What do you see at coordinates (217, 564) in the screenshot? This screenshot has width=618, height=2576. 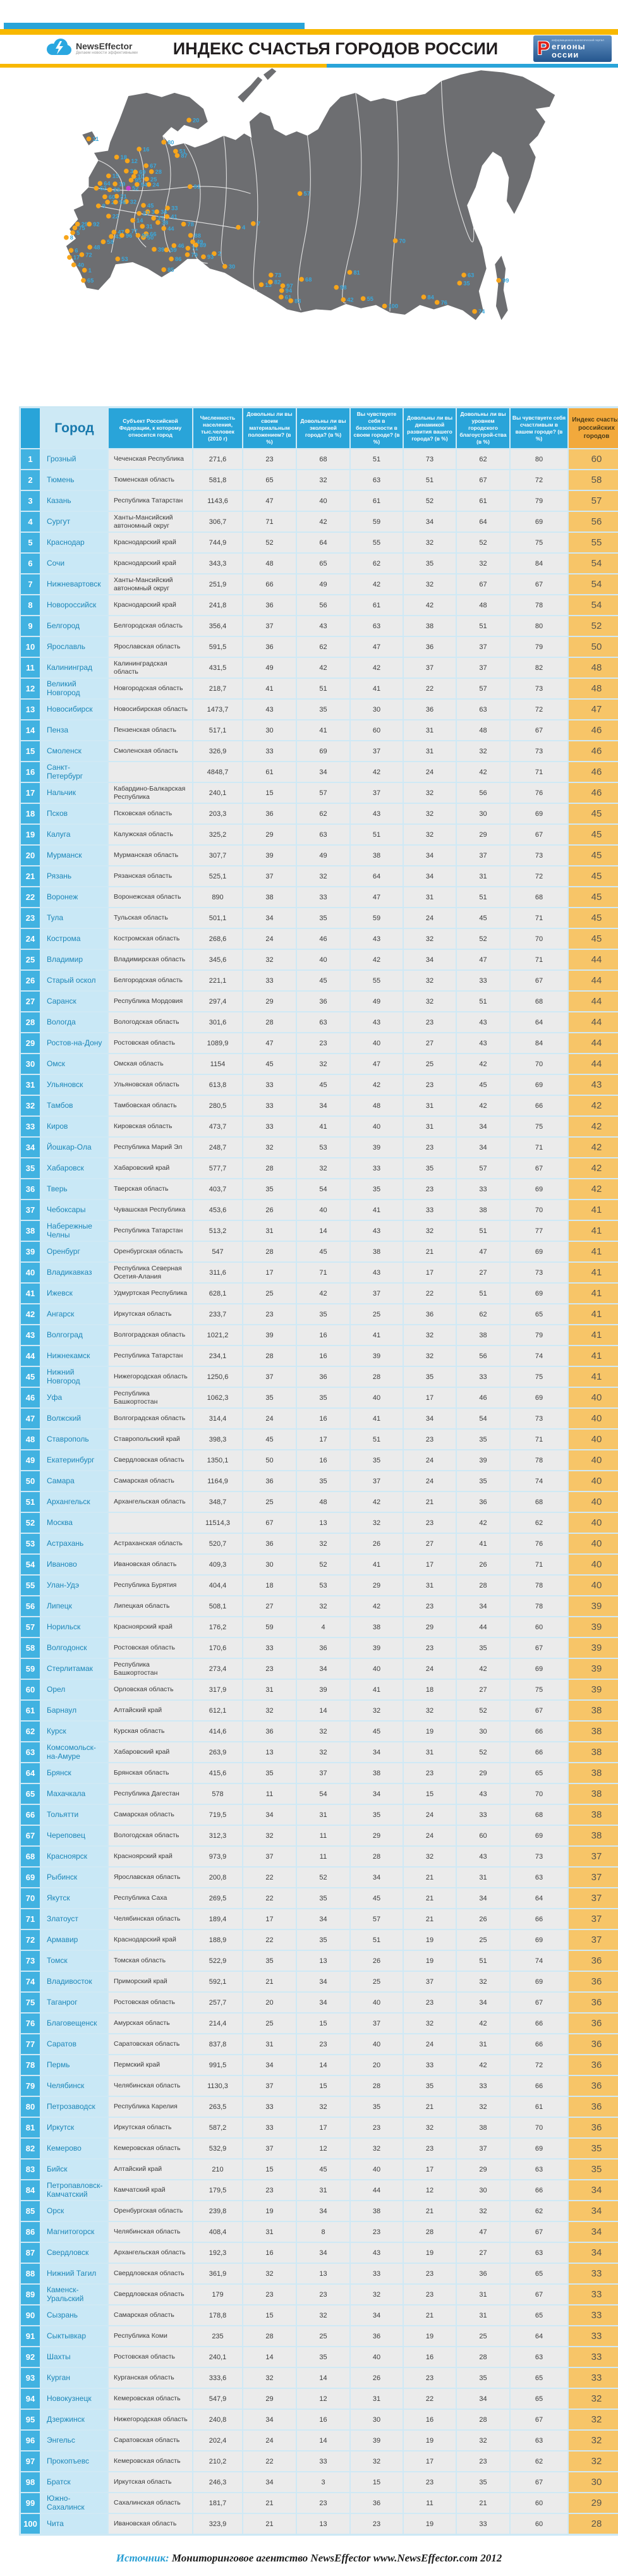 I see `population-cell: 343,3` at bounding box center [217, 564].